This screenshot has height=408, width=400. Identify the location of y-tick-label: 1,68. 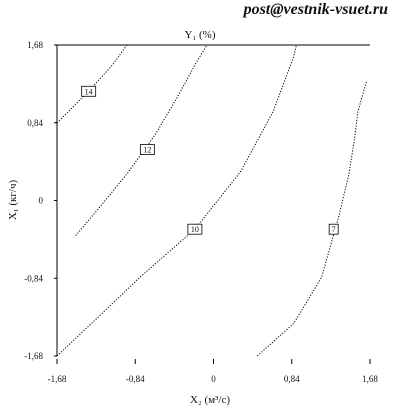
(35, 45).